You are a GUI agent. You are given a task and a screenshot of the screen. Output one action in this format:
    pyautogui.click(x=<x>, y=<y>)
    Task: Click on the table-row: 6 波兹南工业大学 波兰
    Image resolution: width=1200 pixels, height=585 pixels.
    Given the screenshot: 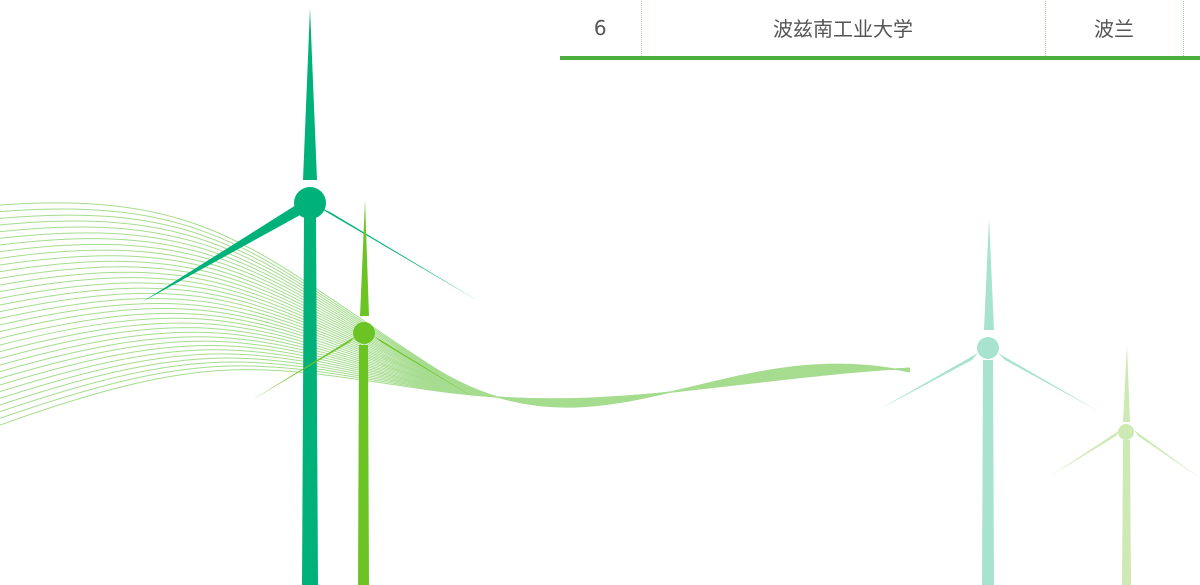 What is the action you would take?
    pyautogui.click(x=880, y=28)
    